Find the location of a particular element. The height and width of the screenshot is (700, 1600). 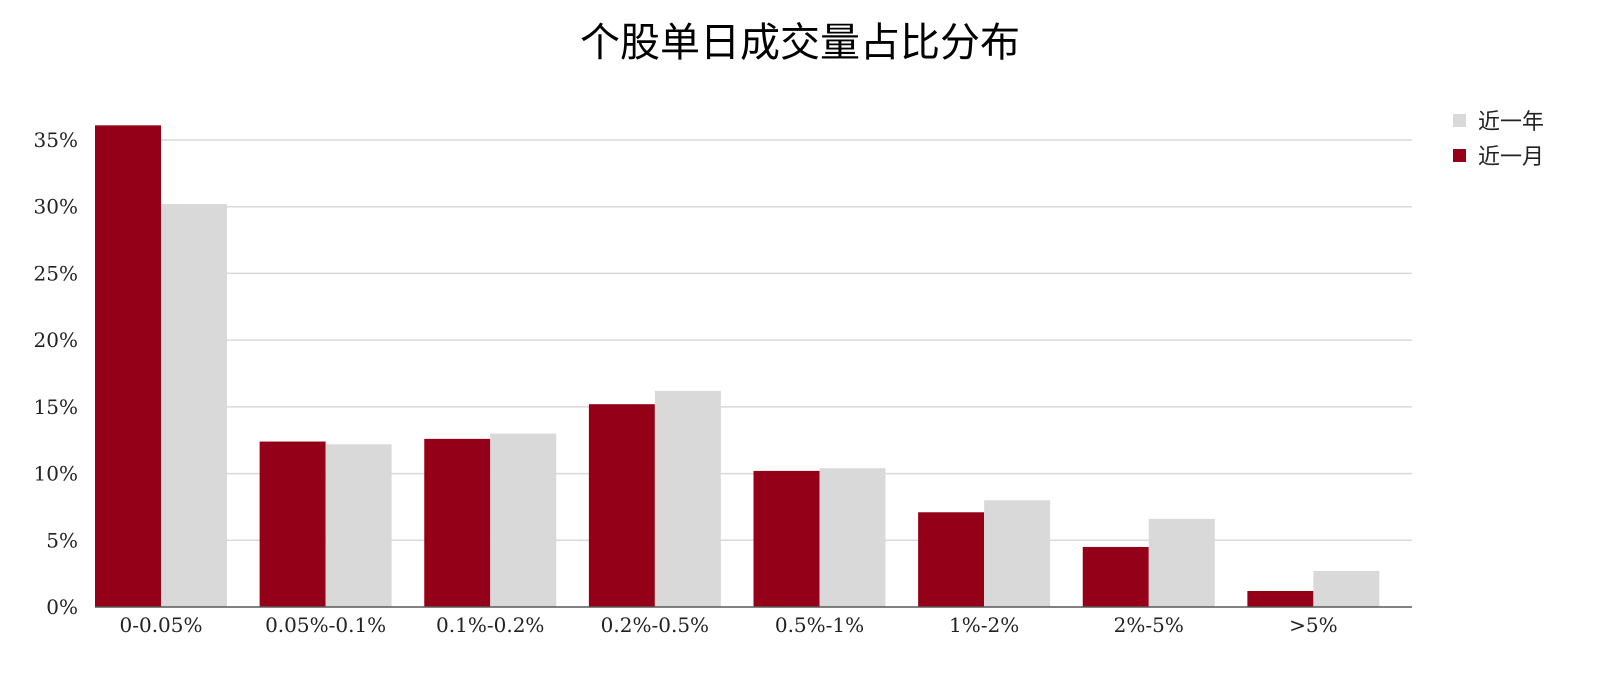

legend-label: 近一月 is located at coordinates (1511, 157).